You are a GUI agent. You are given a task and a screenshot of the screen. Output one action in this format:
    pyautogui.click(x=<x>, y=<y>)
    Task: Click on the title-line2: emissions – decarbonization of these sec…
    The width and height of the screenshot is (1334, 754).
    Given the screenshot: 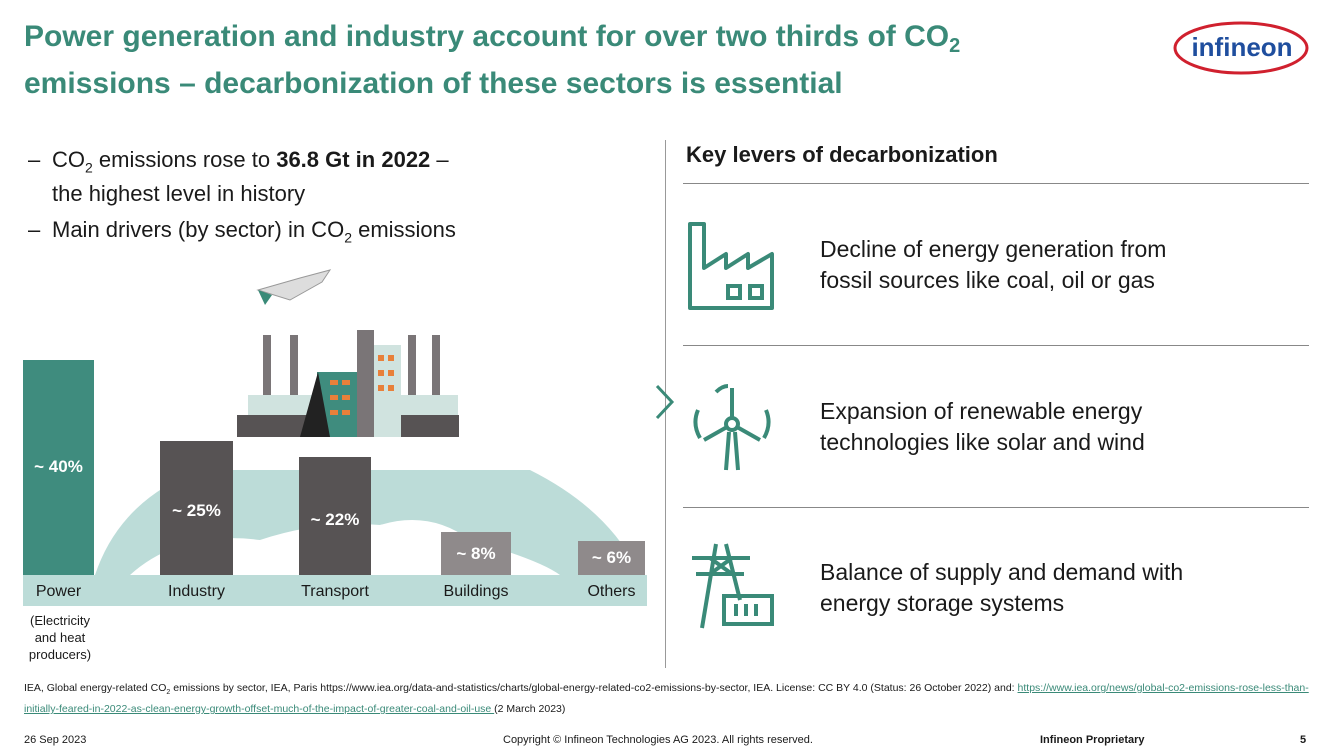 What is the action you would take?
    pyautogui.click(x=433, y=83)
    